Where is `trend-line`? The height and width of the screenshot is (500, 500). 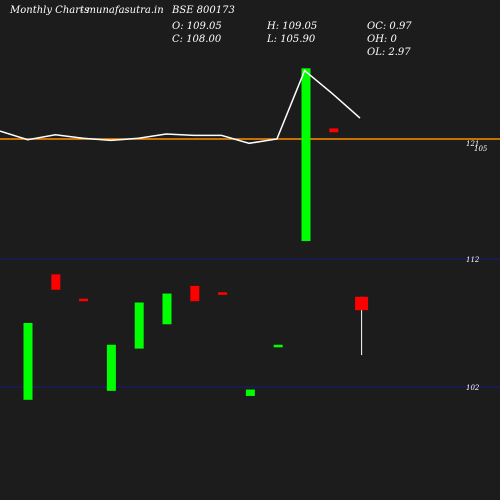 trend-line is located at coordinates (180, 107).